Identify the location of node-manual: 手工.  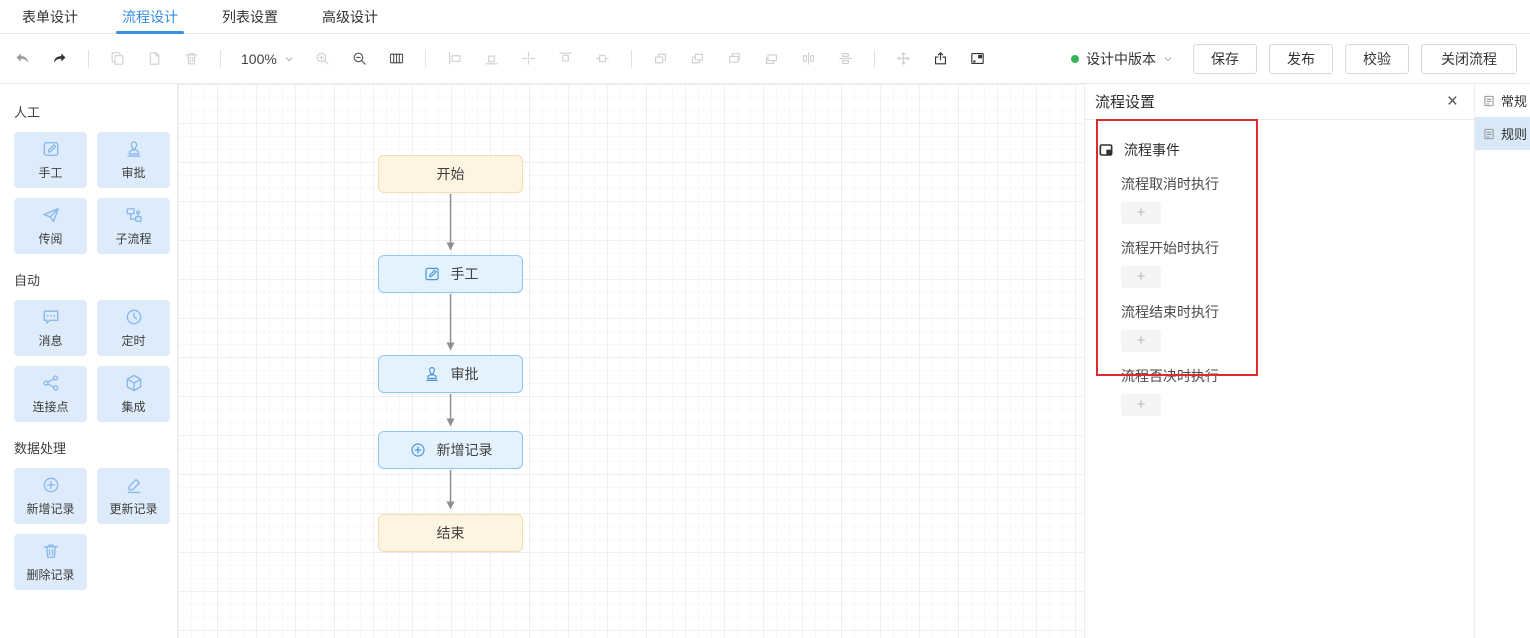
(450, 274).